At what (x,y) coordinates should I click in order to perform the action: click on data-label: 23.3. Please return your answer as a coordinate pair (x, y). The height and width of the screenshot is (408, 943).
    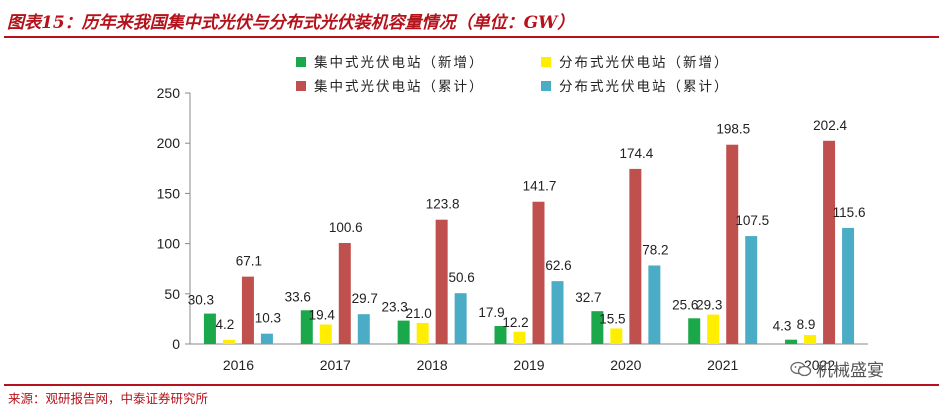
    Looking at the image, I should click on (395, 307).